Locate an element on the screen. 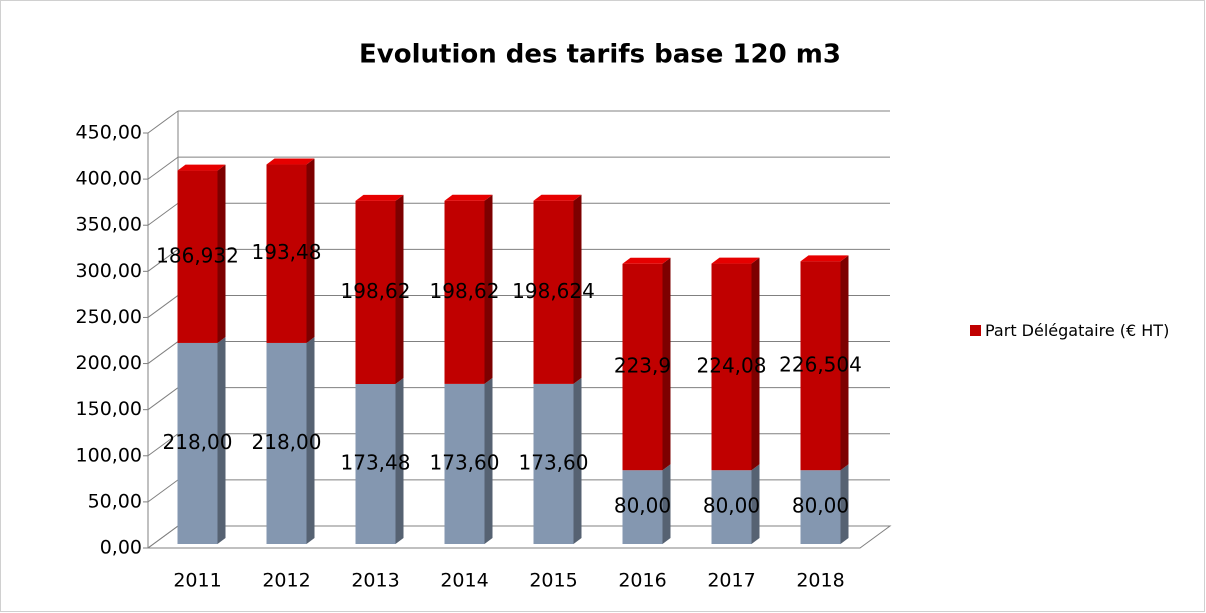  y-tick-label: 400,00 is located at coordinates (109, 179).